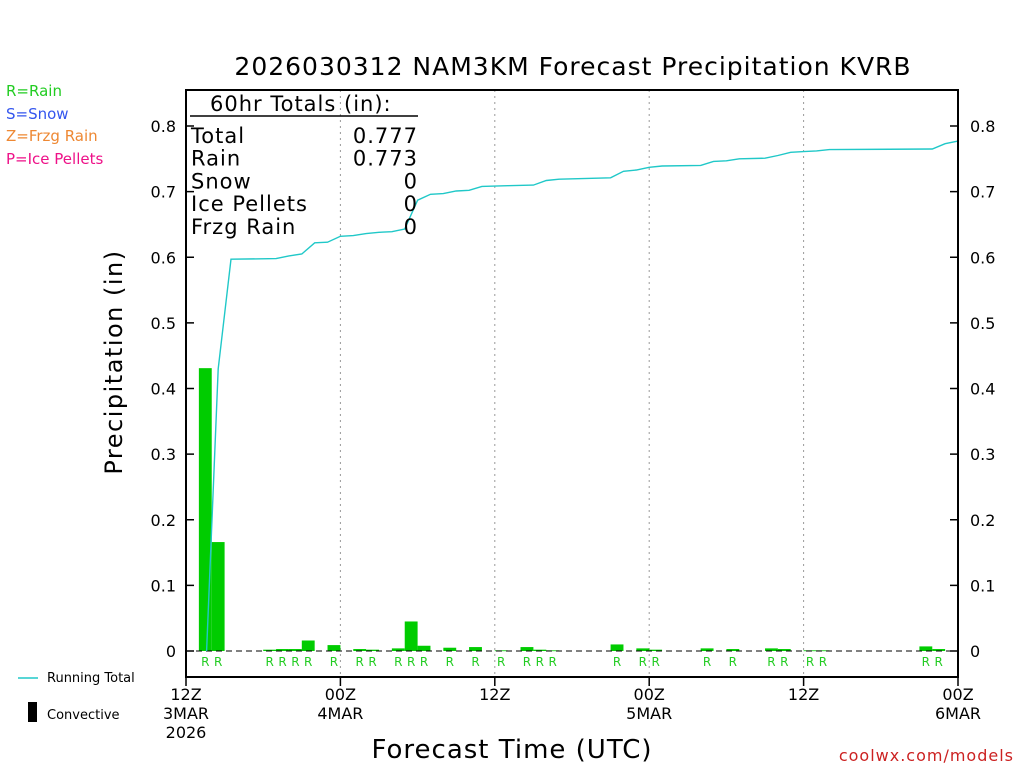 This screenshot has width=1024, height=768. Describe the element at coordinates (982, 520) in the screenshot. I see `y-tick-label-right: 0.2` at that location.